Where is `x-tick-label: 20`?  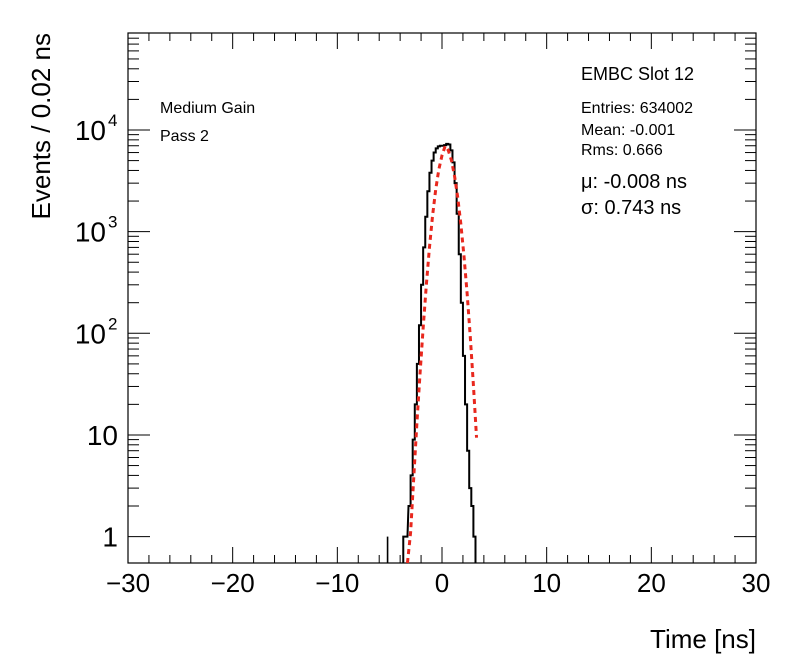
x-tick-label: 20 is located at coordinates (651, 583).